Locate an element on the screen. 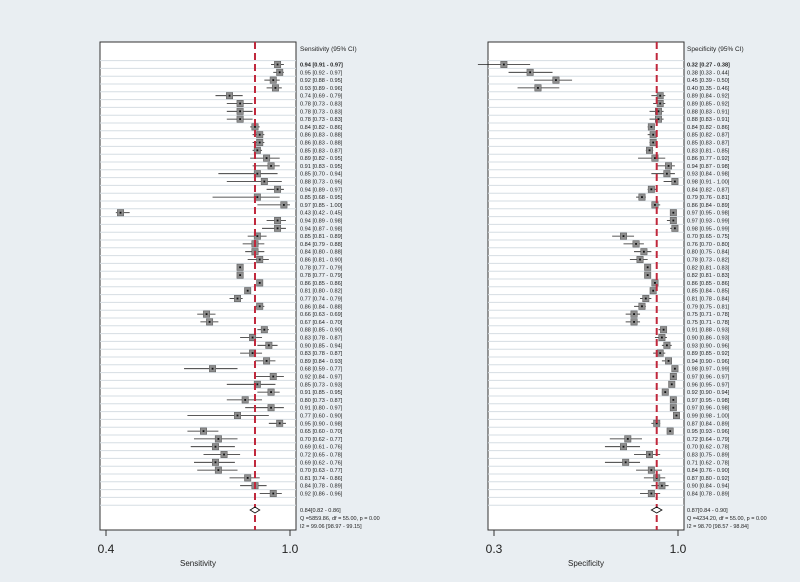  specificity-study-ci-label: 0.81 [0.78 - 0.84] is located at coordinates (708, 300).